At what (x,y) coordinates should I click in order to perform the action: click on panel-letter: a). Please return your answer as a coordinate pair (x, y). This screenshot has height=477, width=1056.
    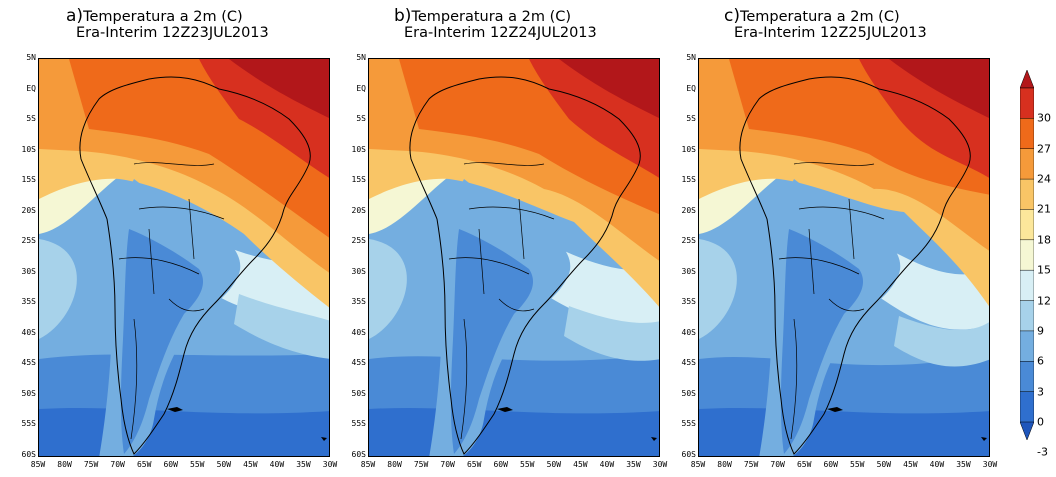
    Looking at the image, I should click on (75, 16).